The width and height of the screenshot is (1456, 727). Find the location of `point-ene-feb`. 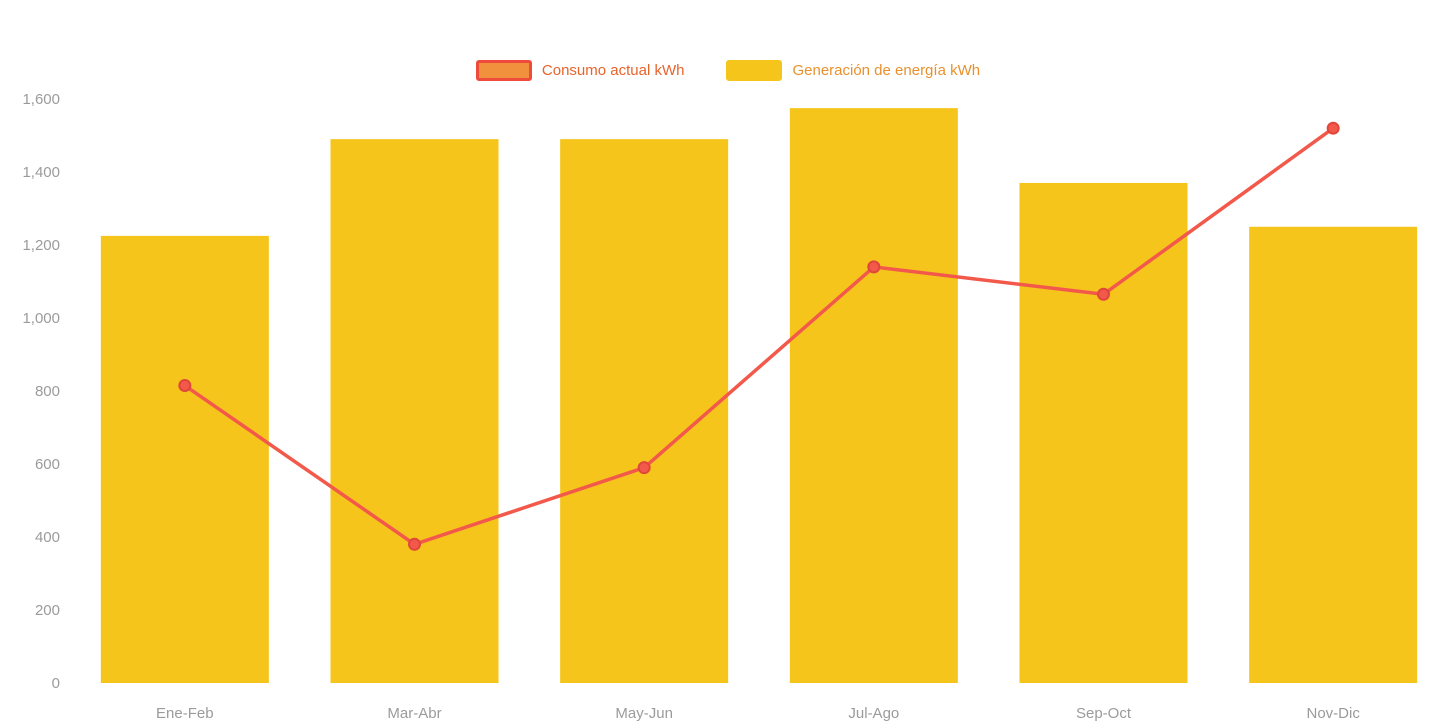

point-ene-feb is located at coordinates (185, 386).